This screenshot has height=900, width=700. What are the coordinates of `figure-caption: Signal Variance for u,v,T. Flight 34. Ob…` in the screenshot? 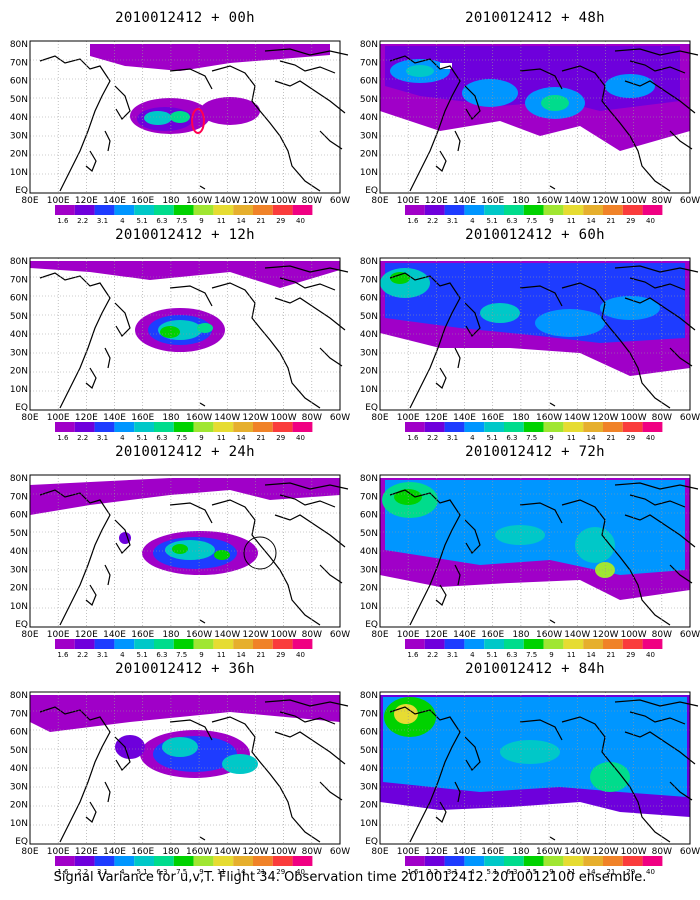 It's located at (350, 877).